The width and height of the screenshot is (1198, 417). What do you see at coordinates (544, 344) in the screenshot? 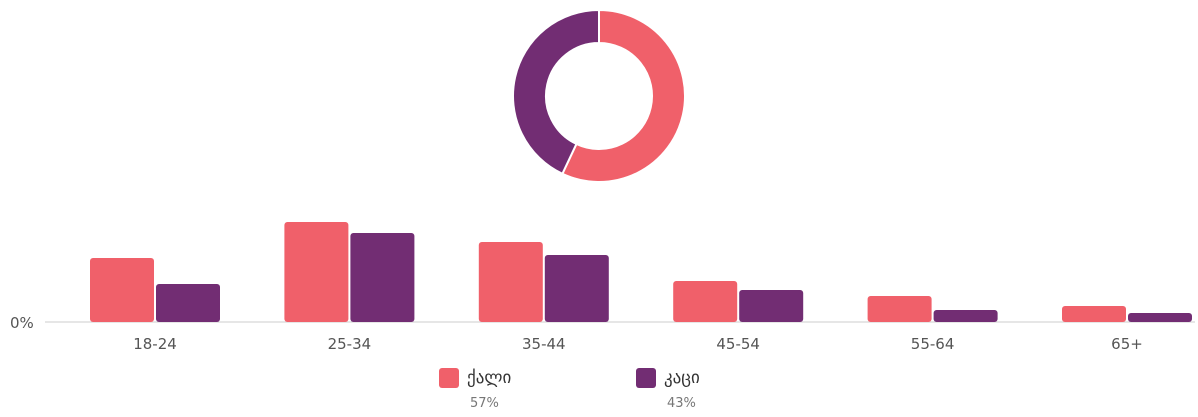
I see `x-tick-label: 35-44` at bounding box center [544, 344].